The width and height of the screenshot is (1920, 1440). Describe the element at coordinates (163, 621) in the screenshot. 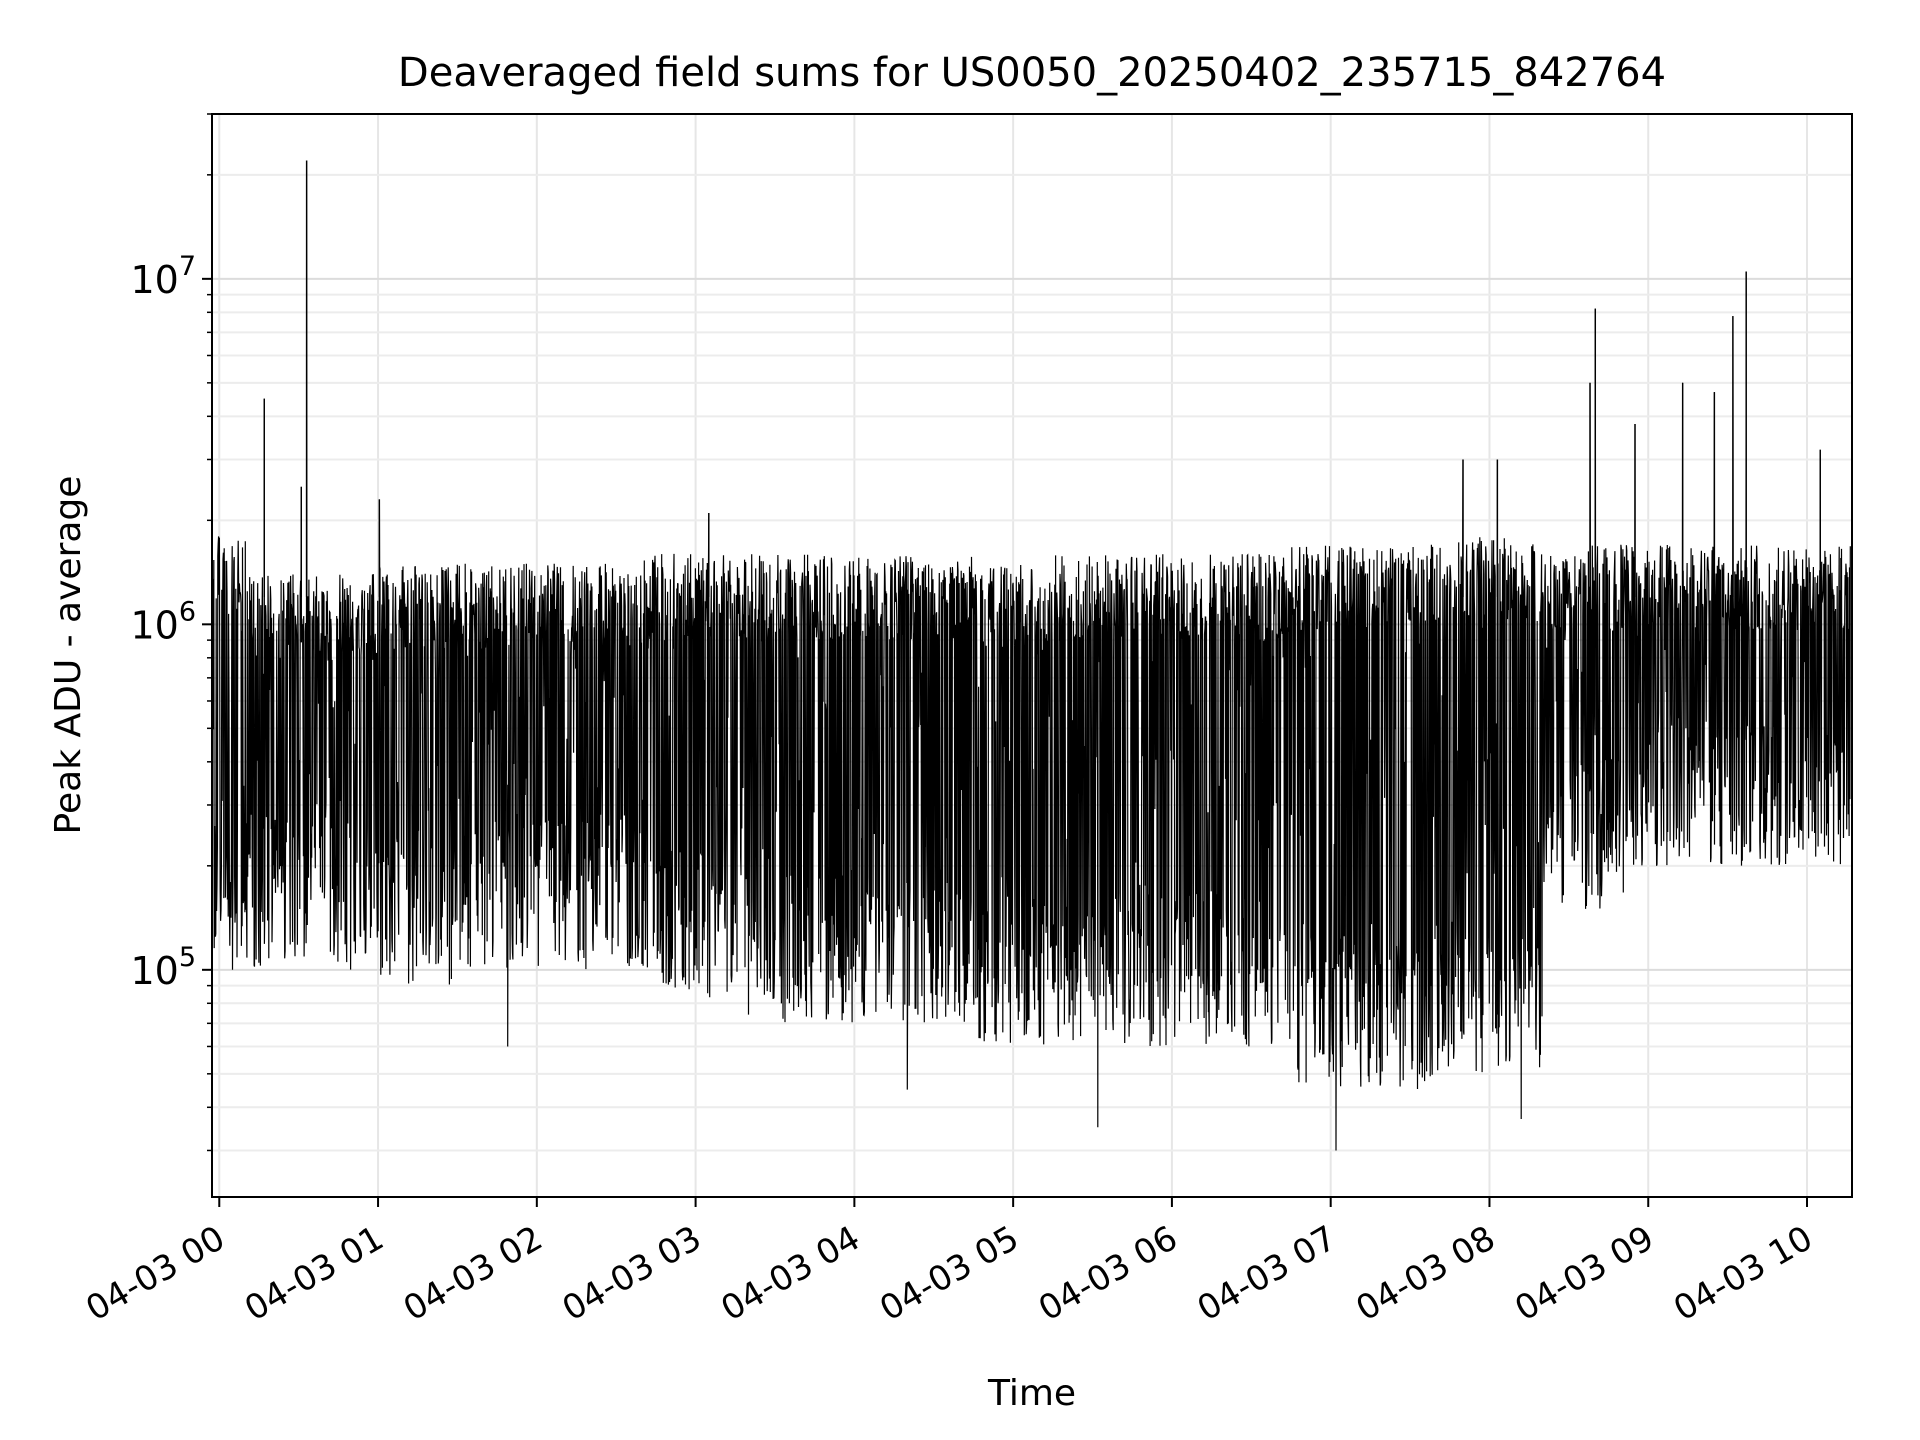

I see `y-tick-label: 10⁶` at that location.